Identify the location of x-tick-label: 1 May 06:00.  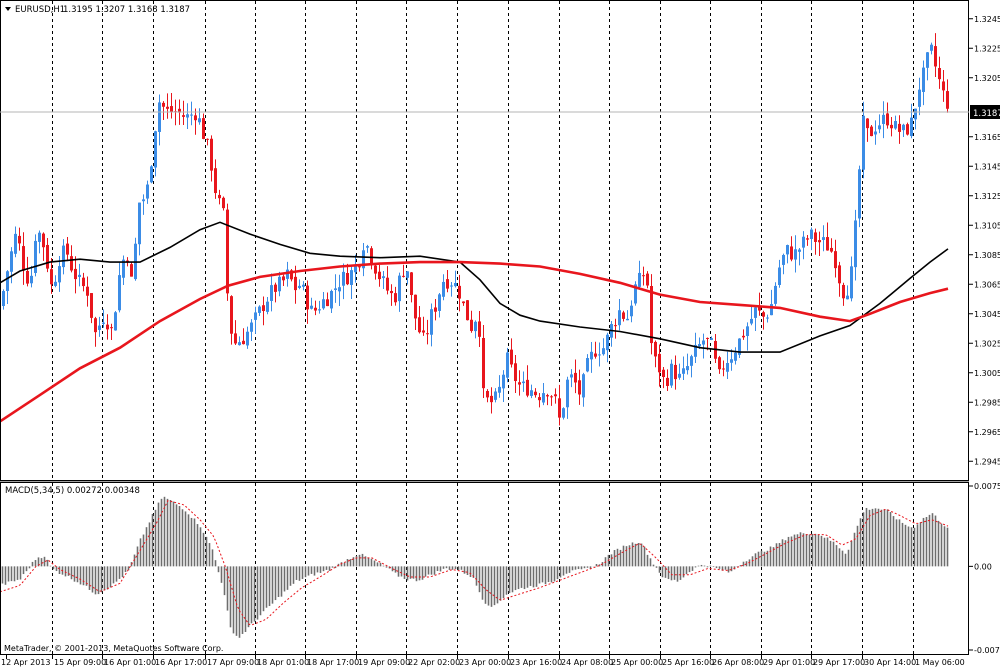
(940, 662).